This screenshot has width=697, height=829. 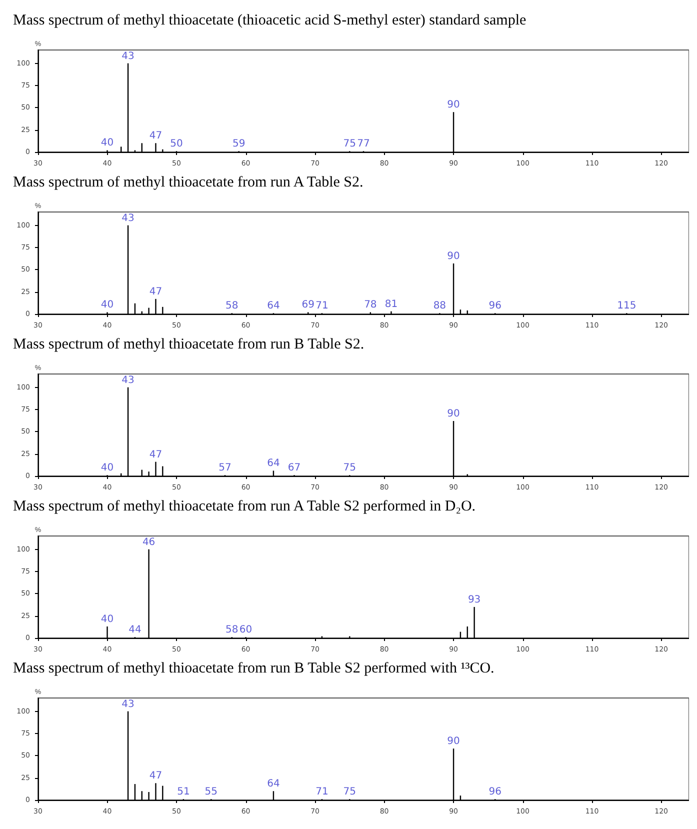 I want to click on annotation: 57, so click(x=225, y=468).